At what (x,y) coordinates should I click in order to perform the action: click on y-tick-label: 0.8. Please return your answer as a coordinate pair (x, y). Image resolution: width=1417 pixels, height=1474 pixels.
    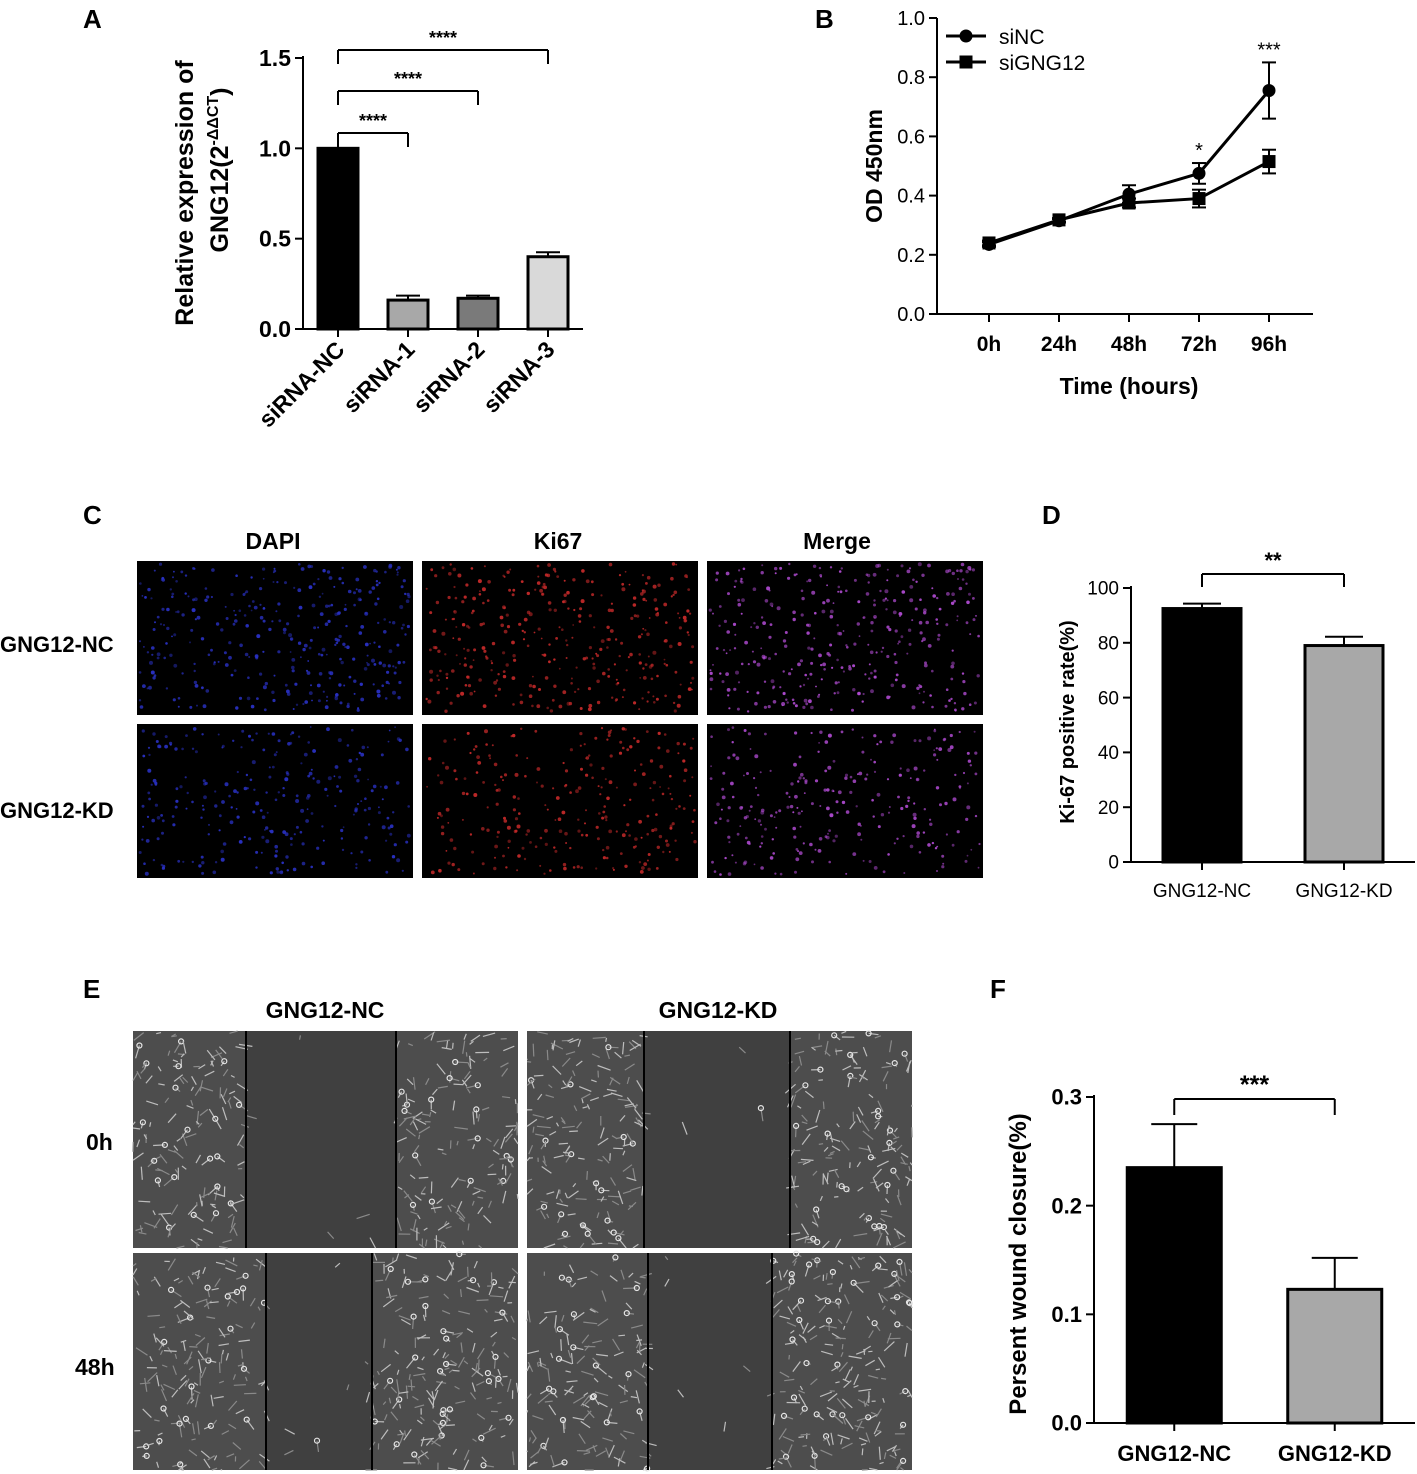
    Looking at the image, I should click on (911, 78).